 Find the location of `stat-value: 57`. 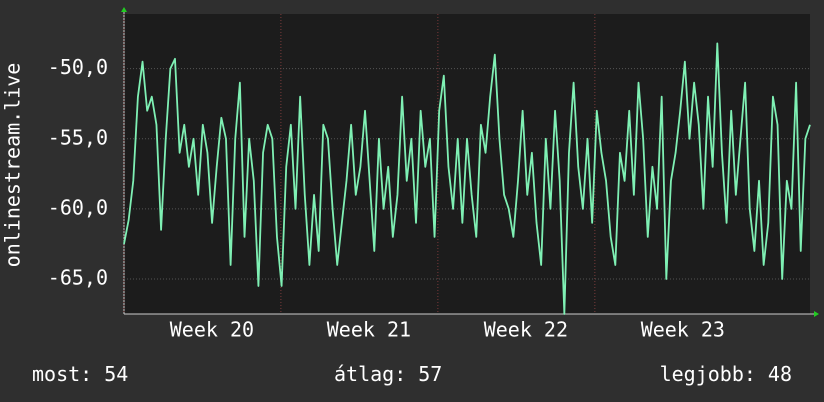

stat-value: 57 is located at coordinates (430, 374).